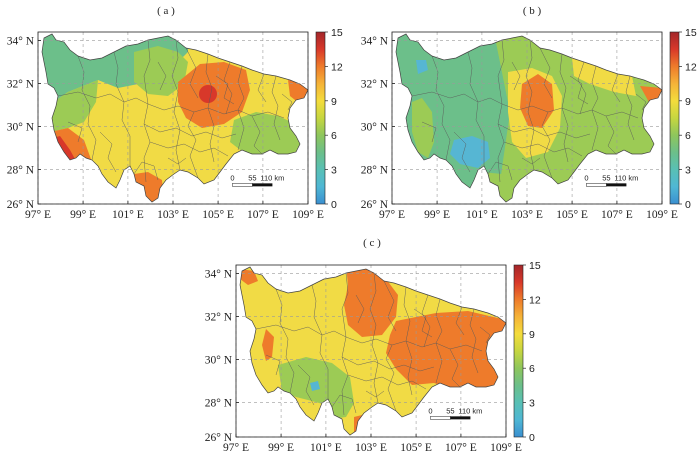 Image resolution: width=700 pixels, height=459 pixels. Describe the element at coordinates (166, 11) in the screenshot. I see `panel-label: ( a )` at that location.